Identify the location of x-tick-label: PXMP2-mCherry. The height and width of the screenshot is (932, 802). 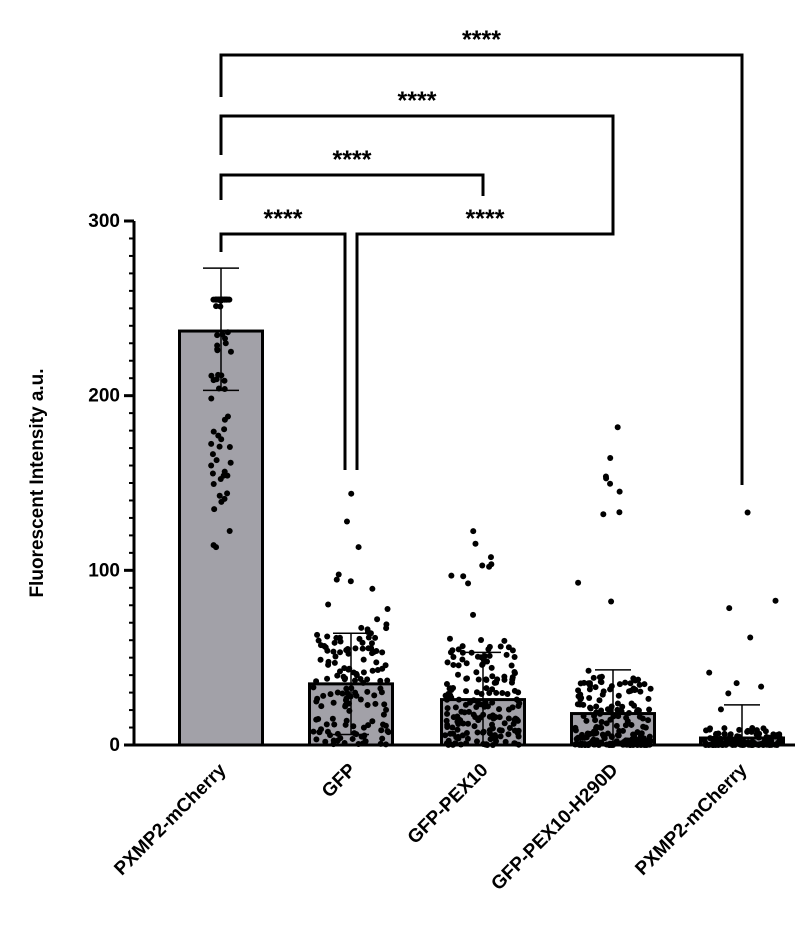
(691, 819).